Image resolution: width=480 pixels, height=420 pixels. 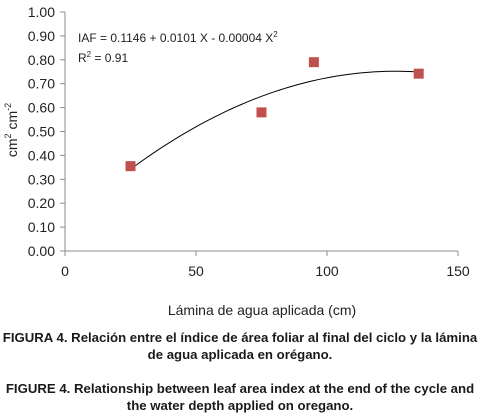 What do you see at coordinates (262, 310) in the screenshot?
I see `x-axis-label: Lámina de agua aplicada (cm)` at bounding box center [262, 310].